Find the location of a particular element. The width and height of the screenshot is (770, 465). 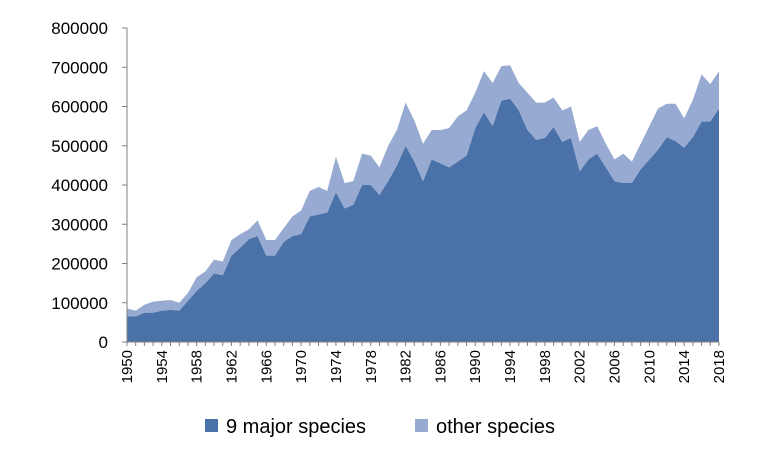

y-tick-label: 800000 is located at coordinates (79, 28).